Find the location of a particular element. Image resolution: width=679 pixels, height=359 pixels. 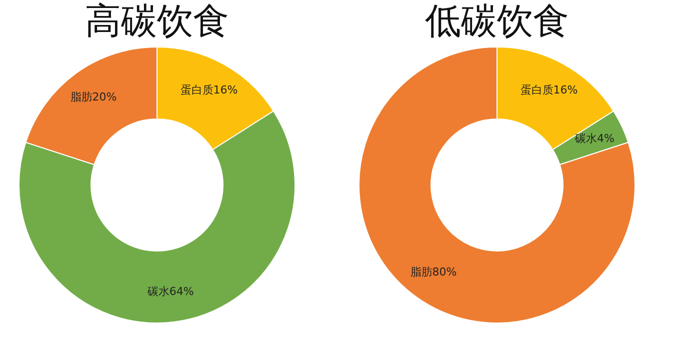

slice-label: 脂肪80% is located at coordinates (433, 271).